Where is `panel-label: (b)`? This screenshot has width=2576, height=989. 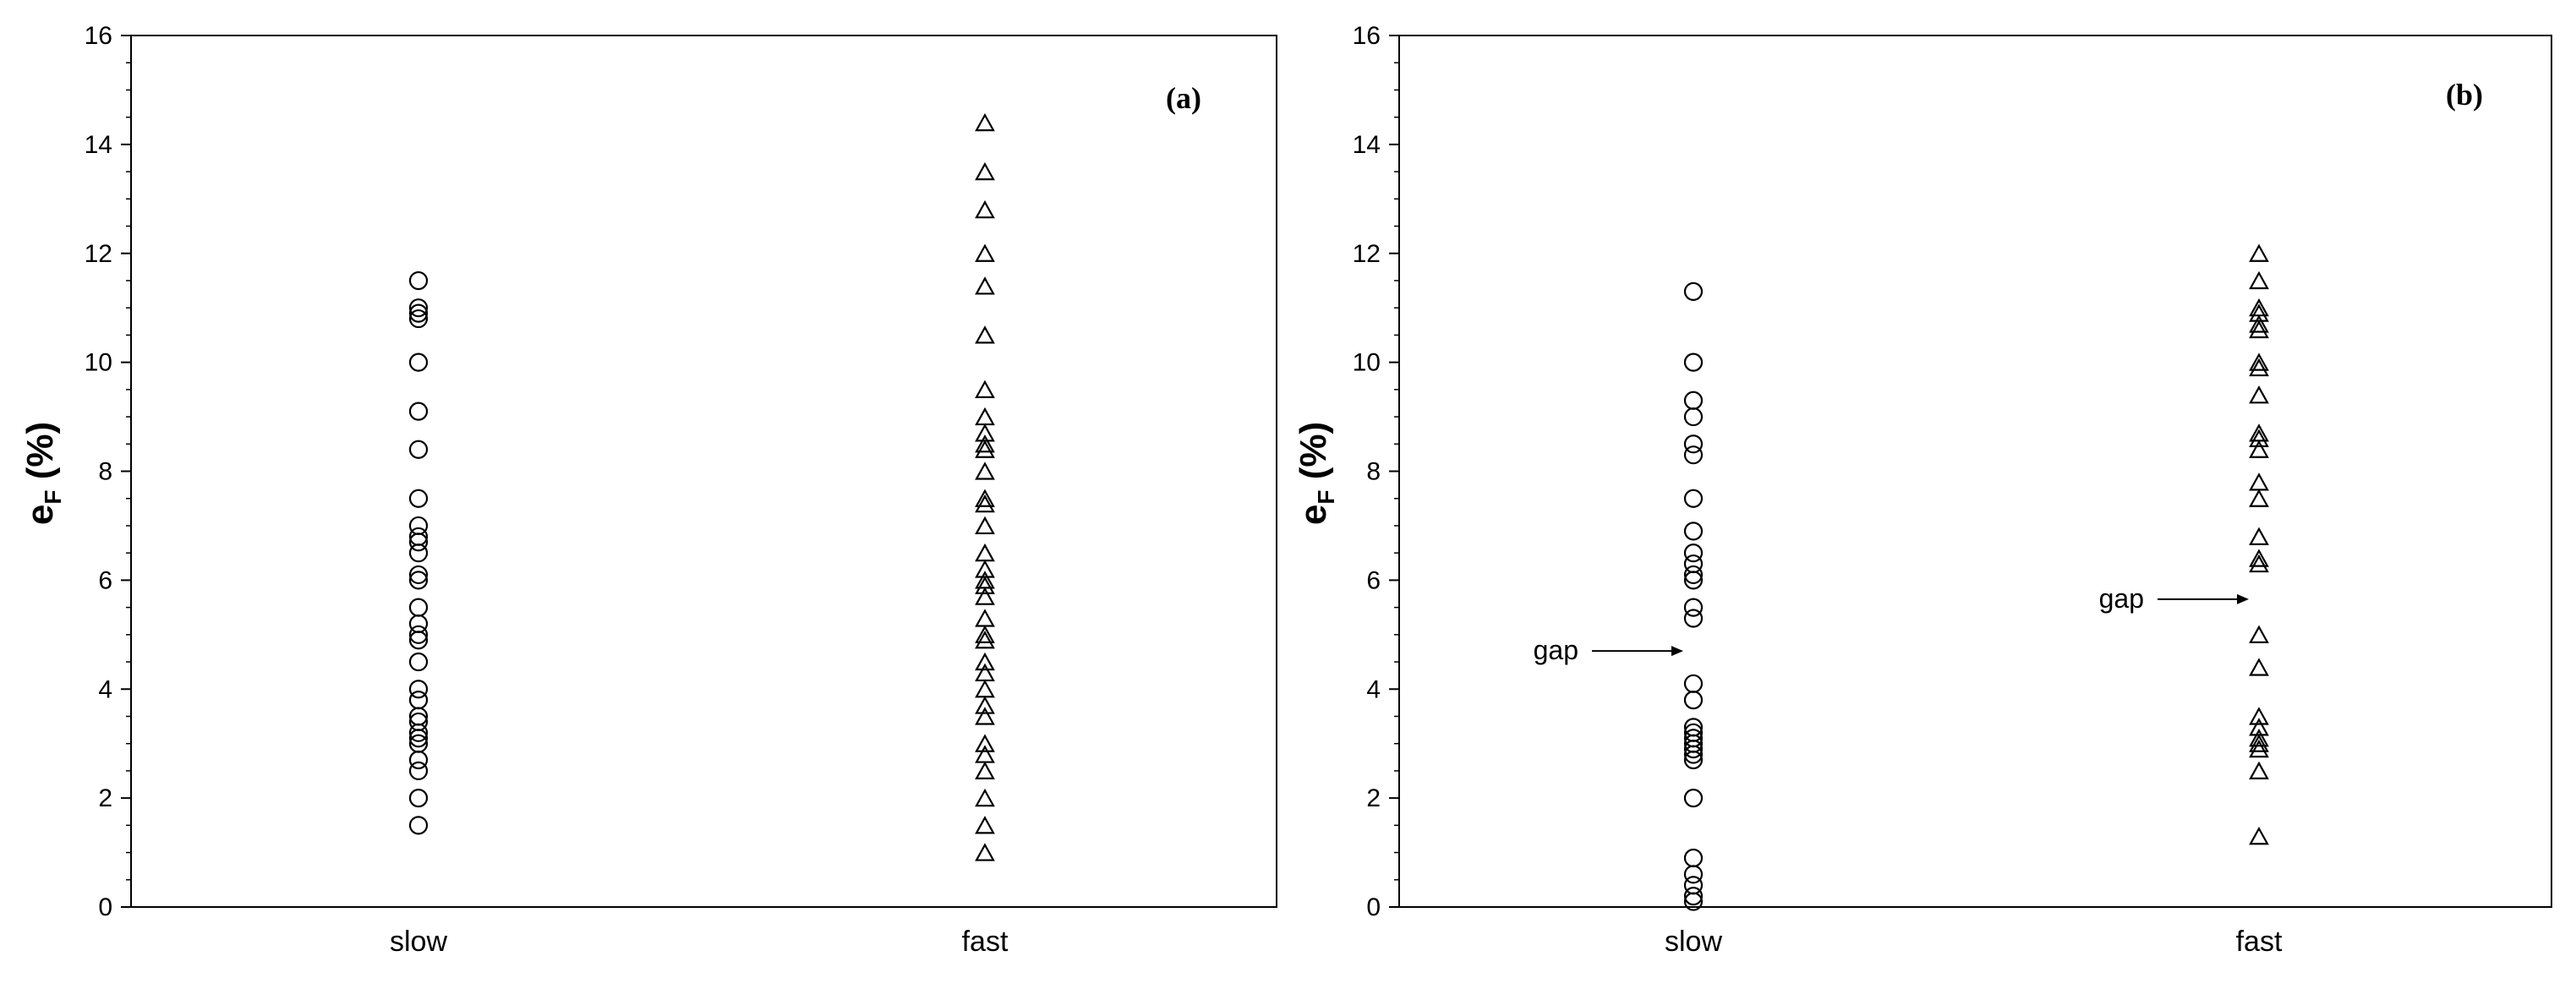
panel-label: (b) is located at coordinates (2464, 95).